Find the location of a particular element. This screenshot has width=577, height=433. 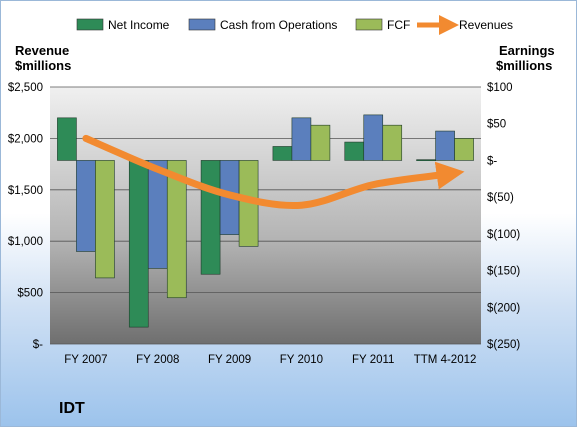

right-tick-label: $- is located at coordinates (492, 161).